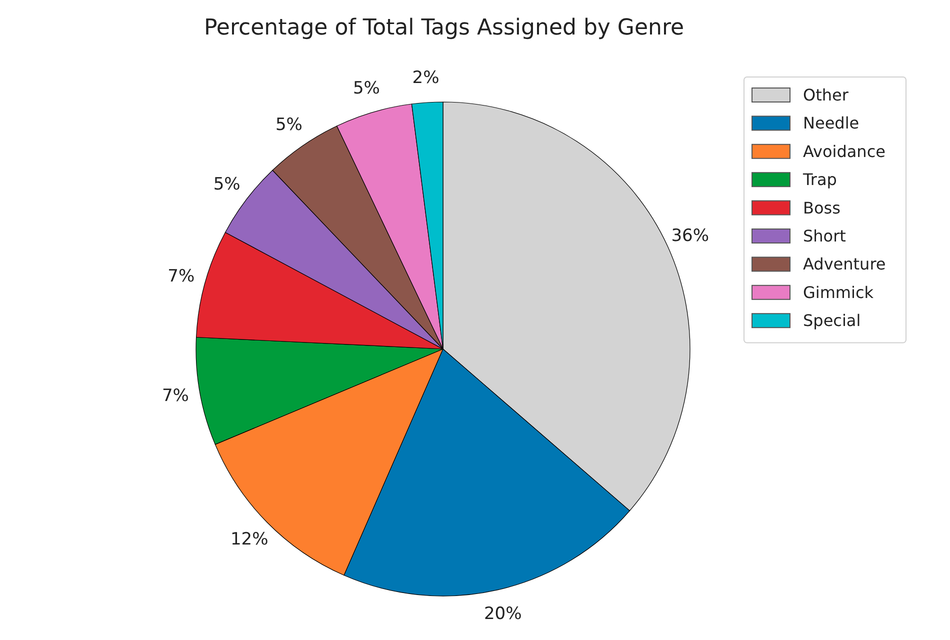 This screenshot has height=640, width=950. I want to click on legend-label: Short, so click(824, 236).